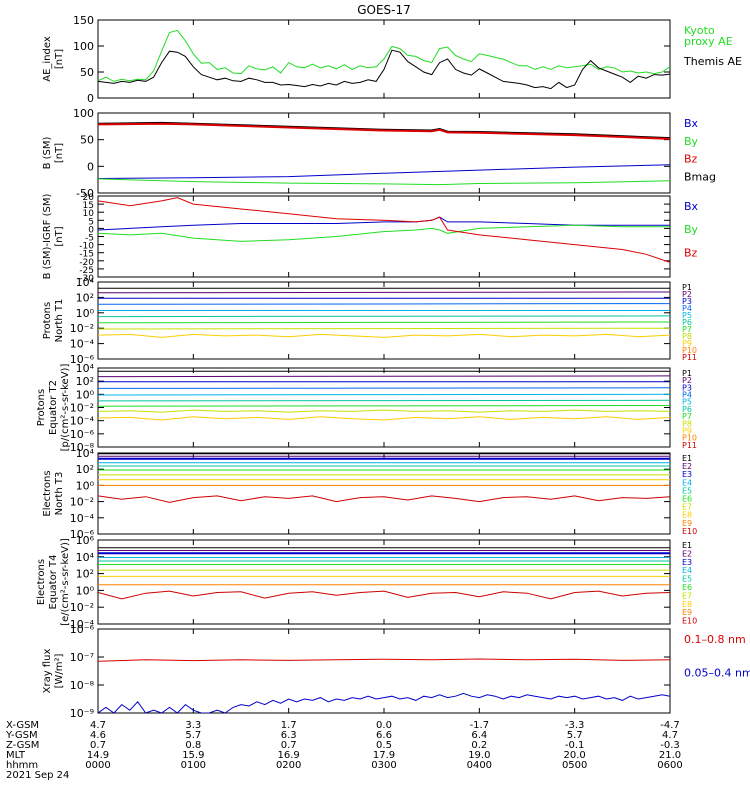 The height and width of the screenshot is (800, 750). Describe the element at coordinates (480, 725) in the screenshot. I see `x-axis-value: -1.7` at that location.